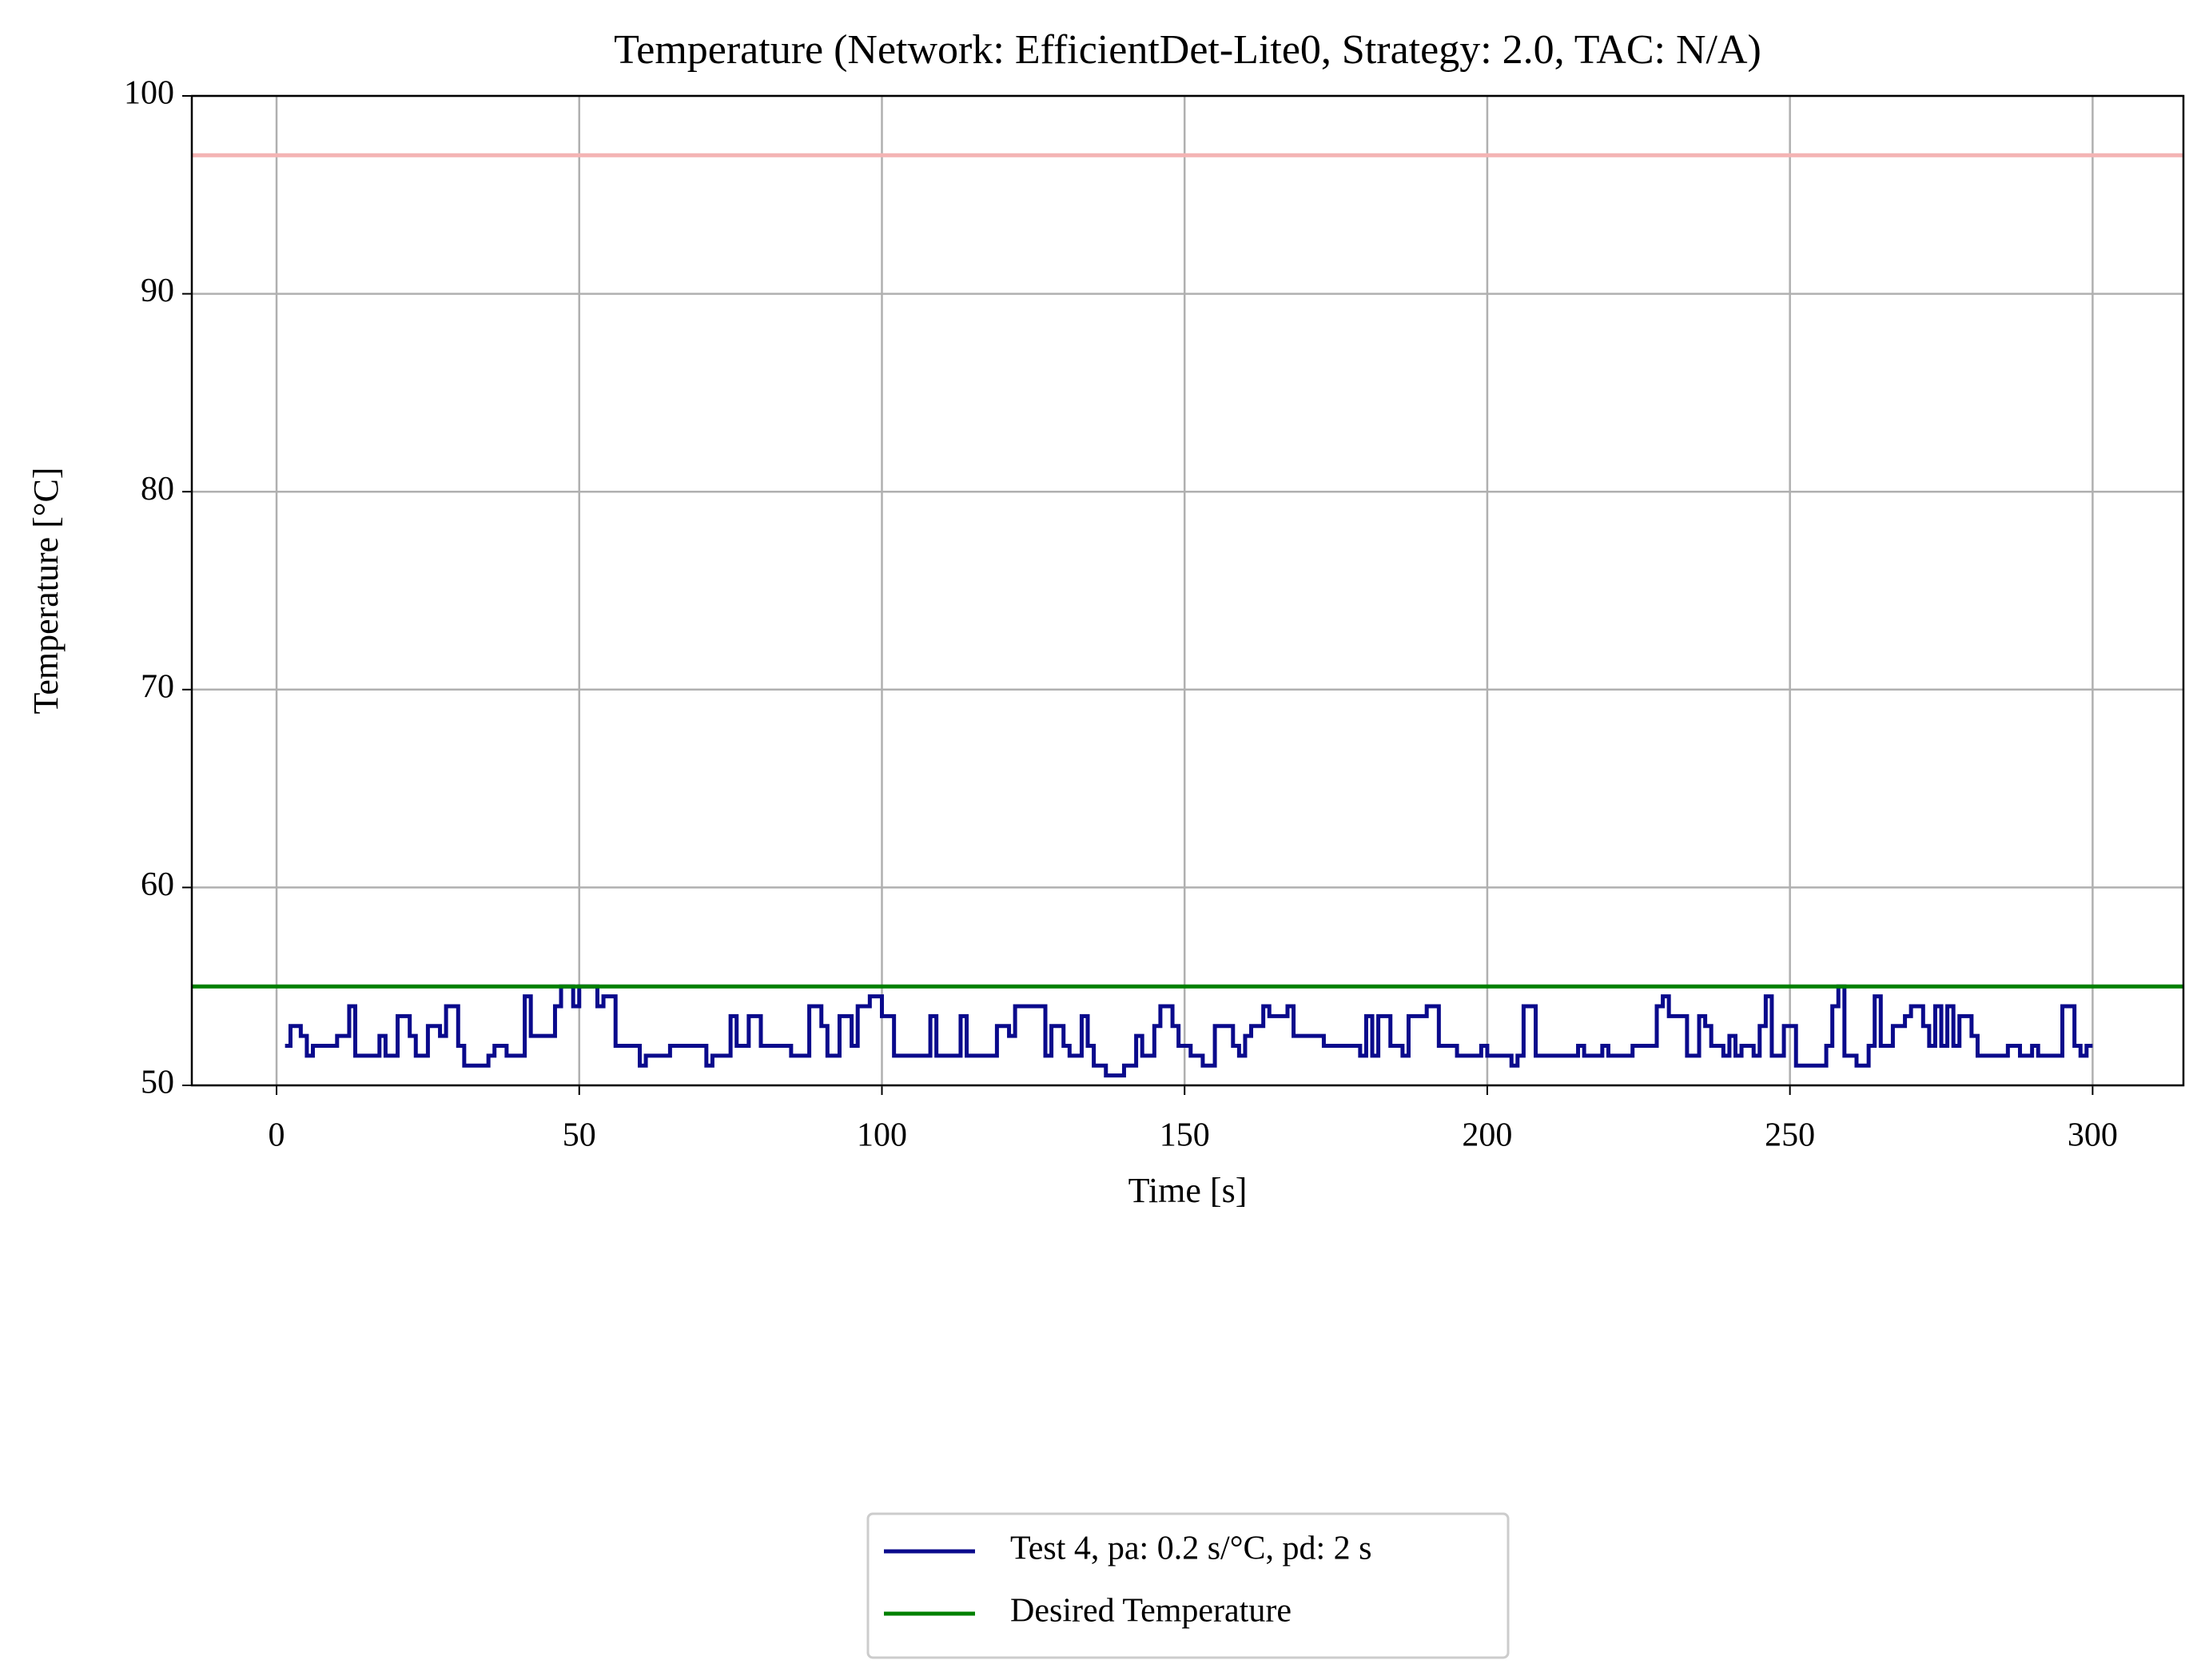 The height and width of the screenshot is (1680, 2205). Describe the element at coordinates (1790, 1135) in the screenshot. I see `x-tick-label: 250` at that location.